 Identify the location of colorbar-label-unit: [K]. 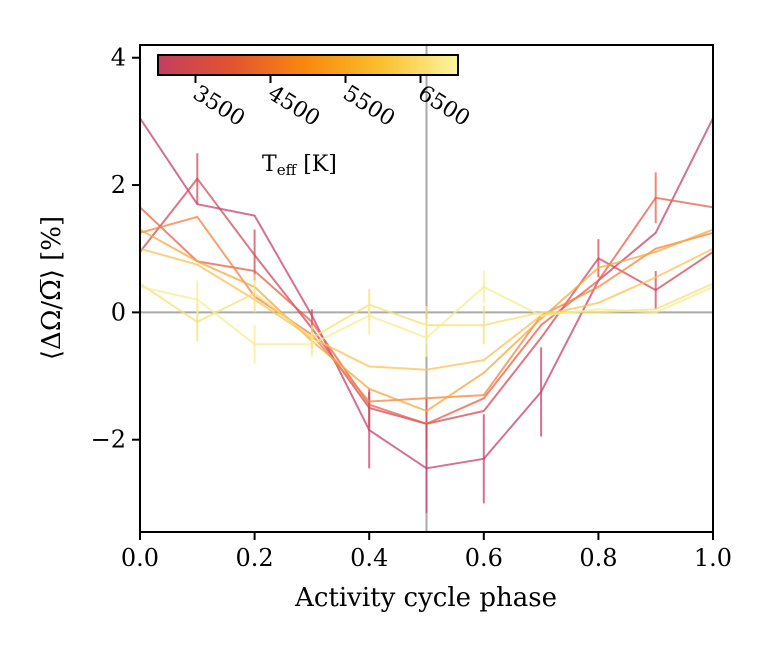
(316, 164).